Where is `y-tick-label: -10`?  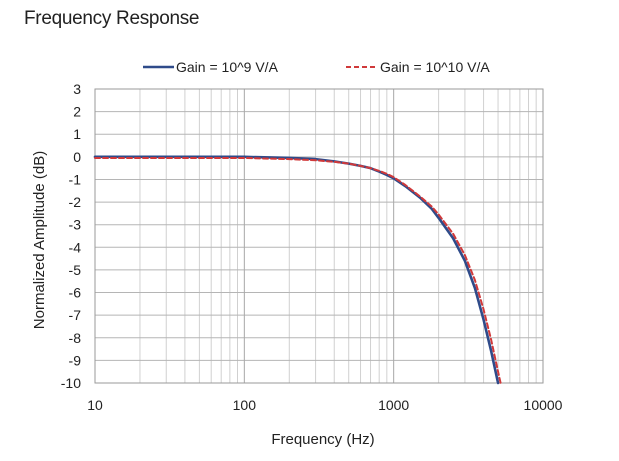
y-tick-label: -10 is located at coordinates (71, 383).